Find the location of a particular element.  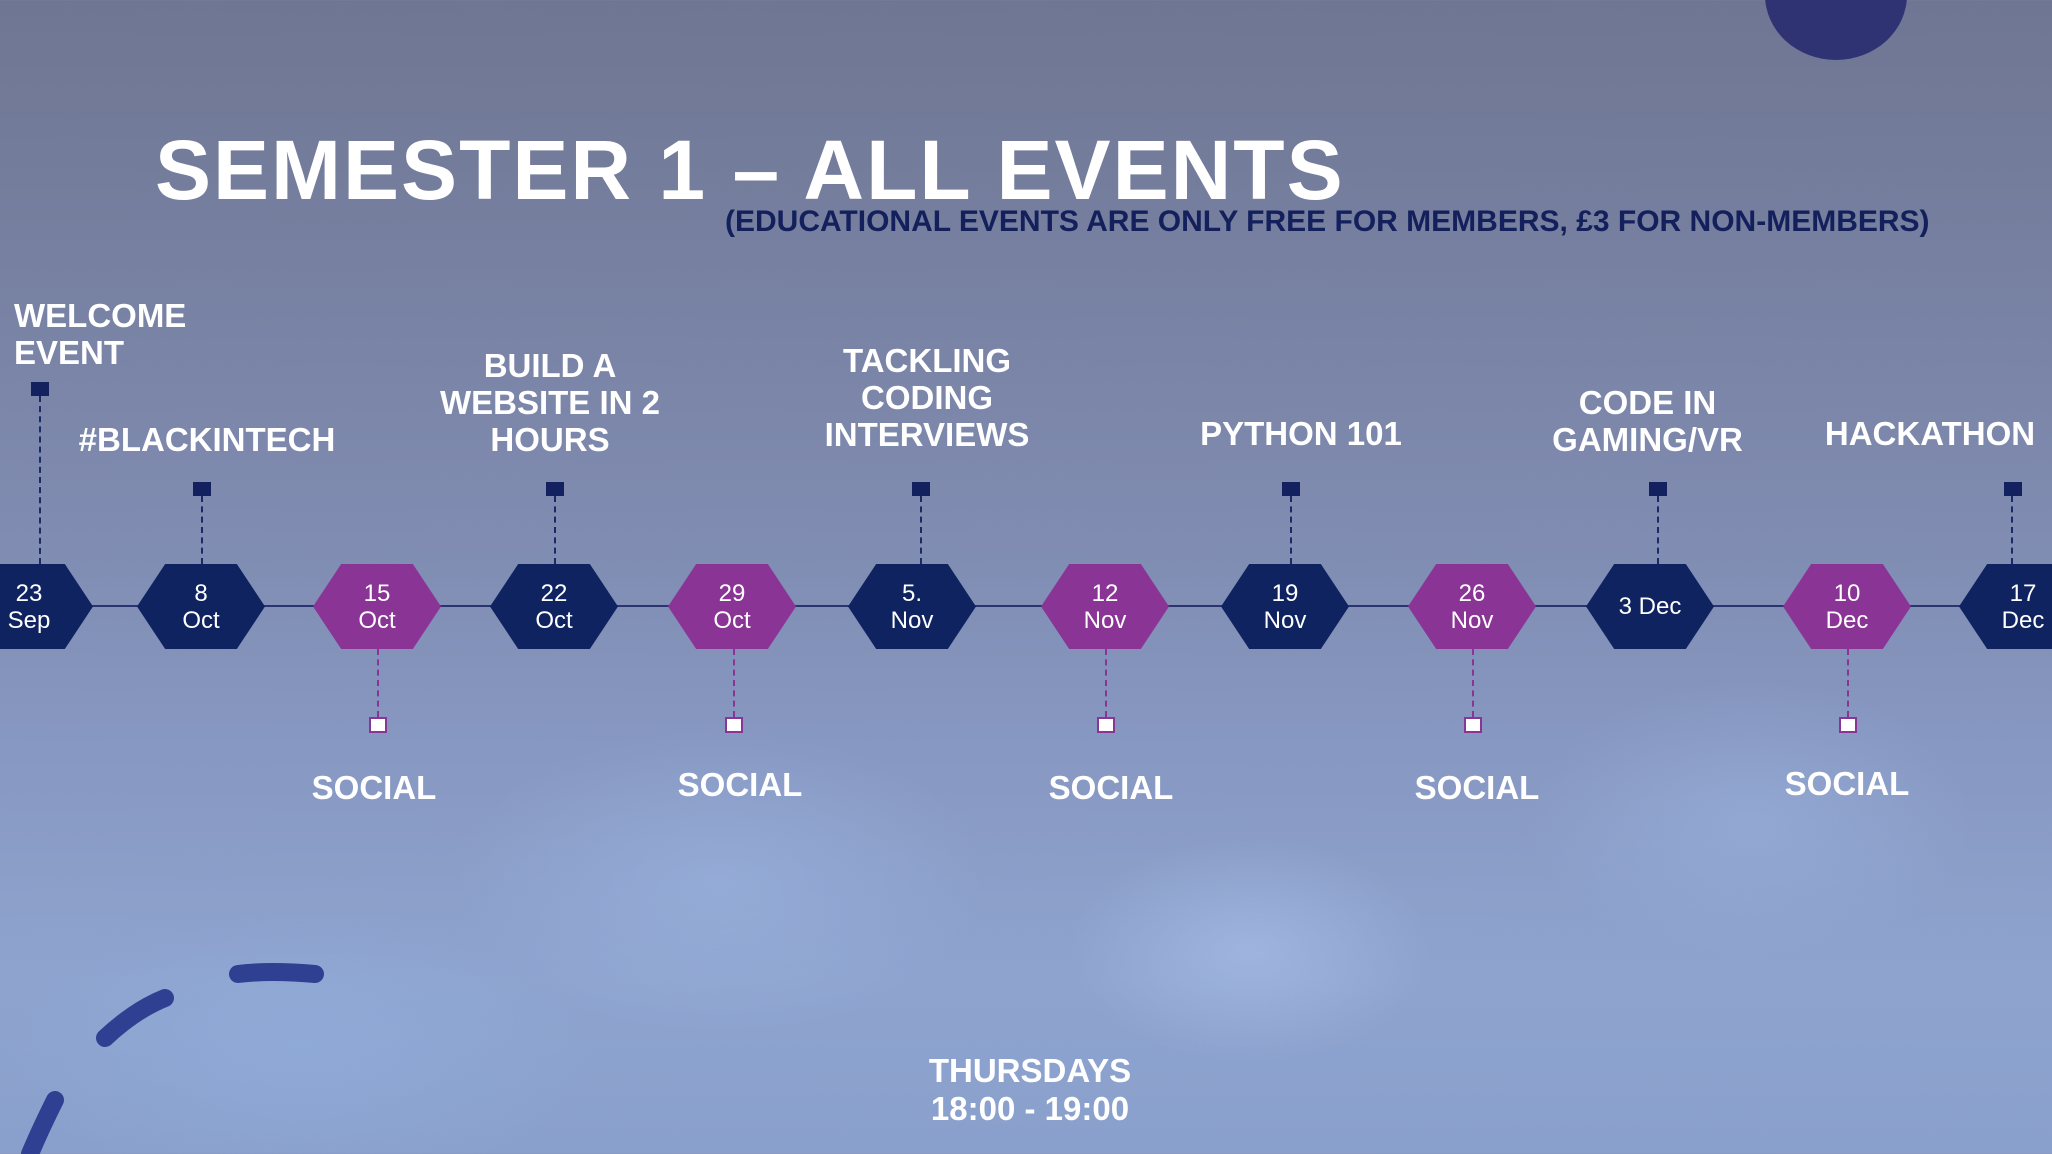

connector-python is located at coordinates (1291, 530).